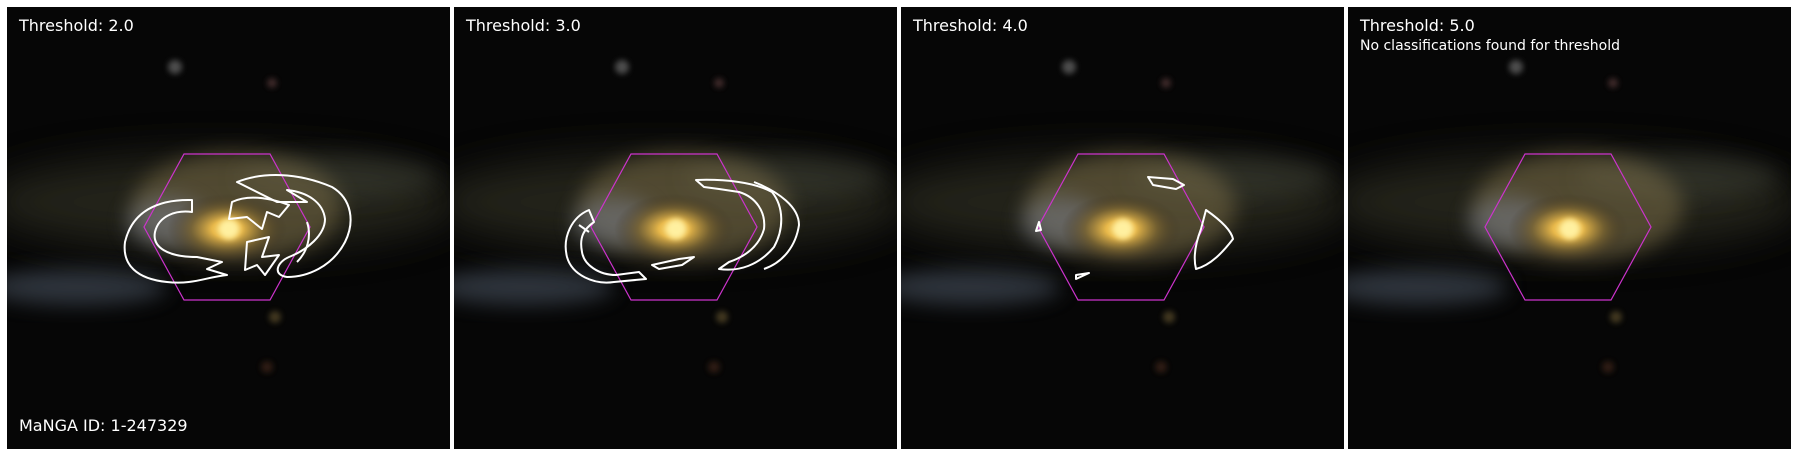  I want to click on threshold-label: Threshold: 4.0, so click(970, 25).